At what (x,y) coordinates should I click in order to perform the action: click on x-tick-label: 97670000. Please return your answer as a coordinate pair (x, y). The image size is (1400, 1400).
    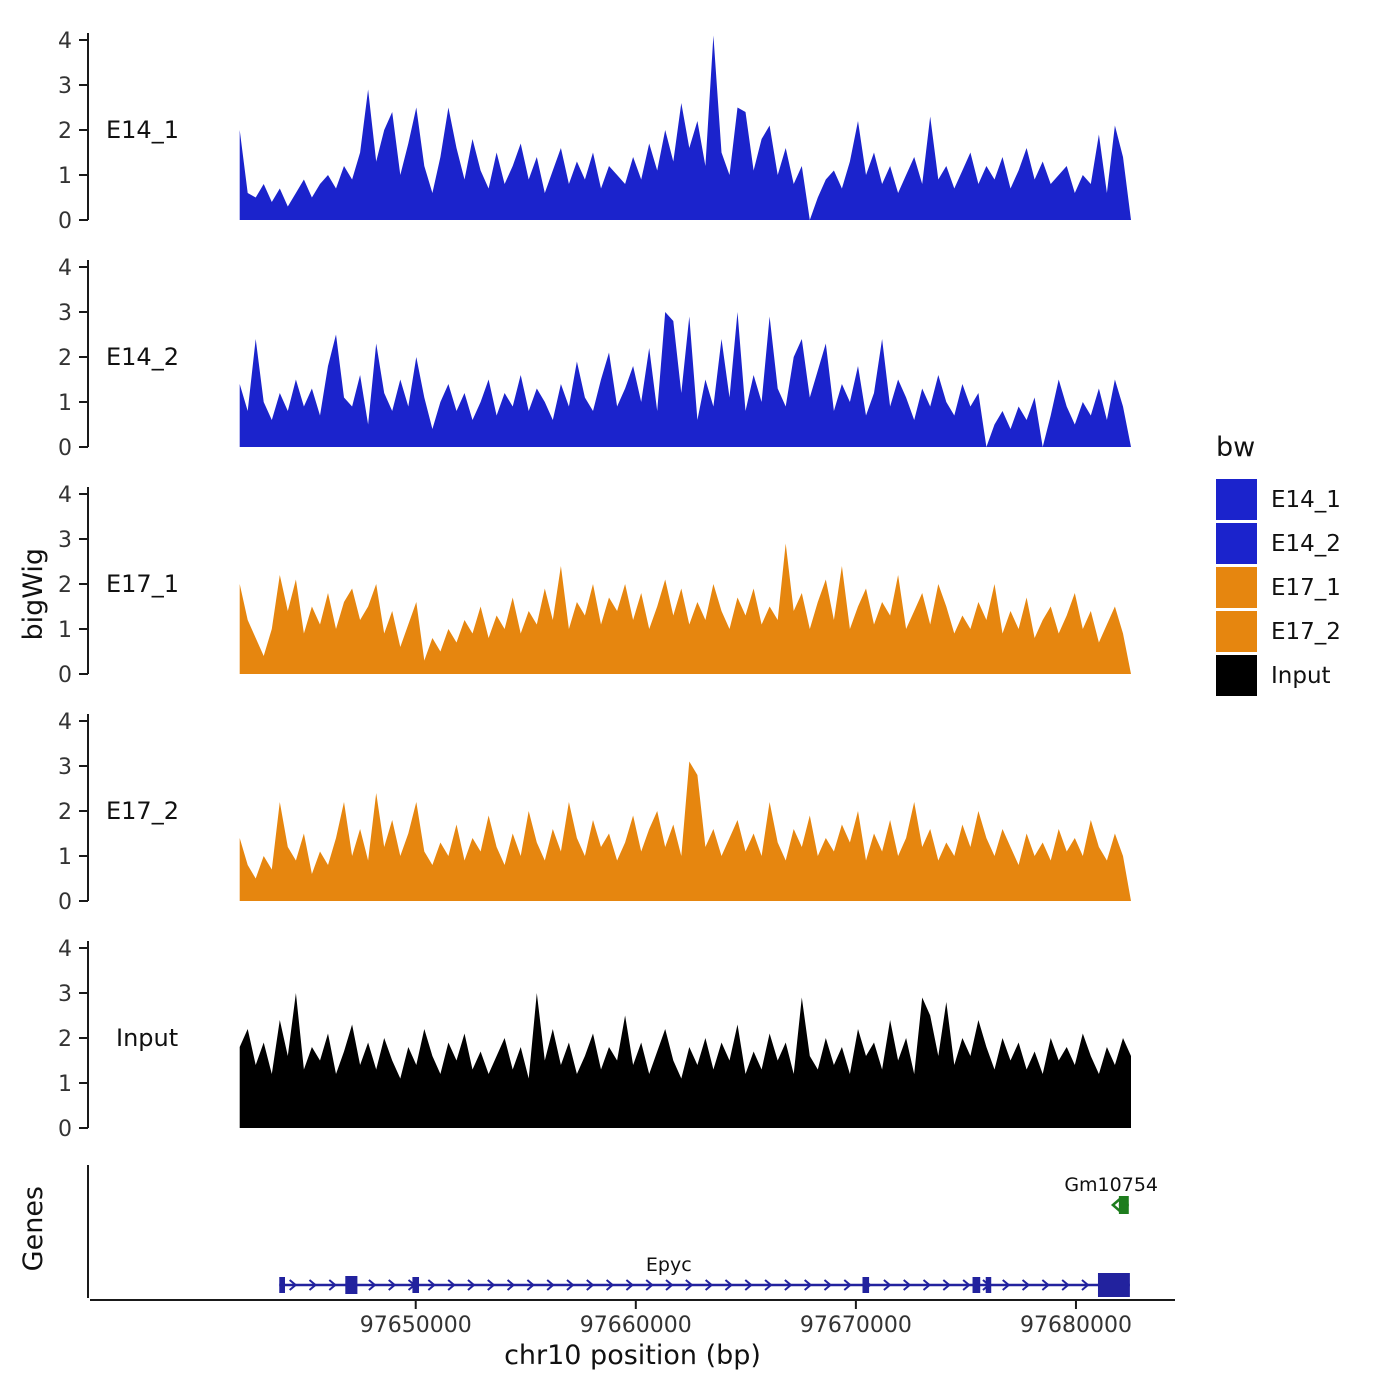
    Looking at the image, I should click on (856, 1325).